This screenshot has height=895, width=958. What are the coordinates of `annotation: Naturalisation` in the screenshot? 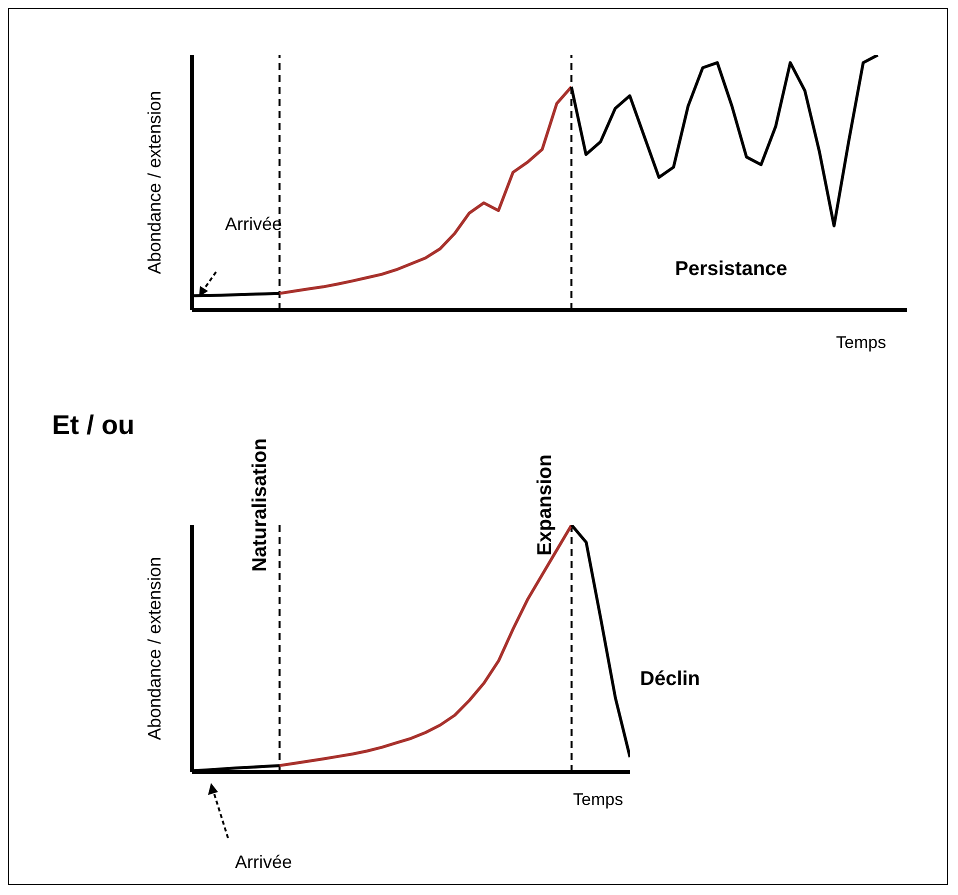 It's located at (260, 505).